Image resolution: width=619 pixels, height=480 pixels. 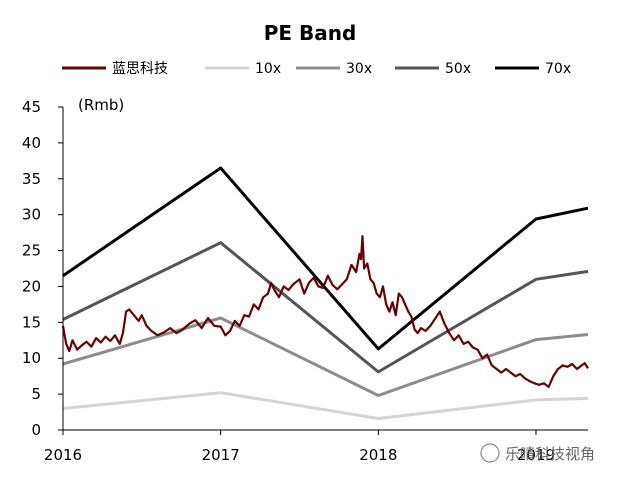 I want to click on legend-label: 70x, so click(x=558, y=69).